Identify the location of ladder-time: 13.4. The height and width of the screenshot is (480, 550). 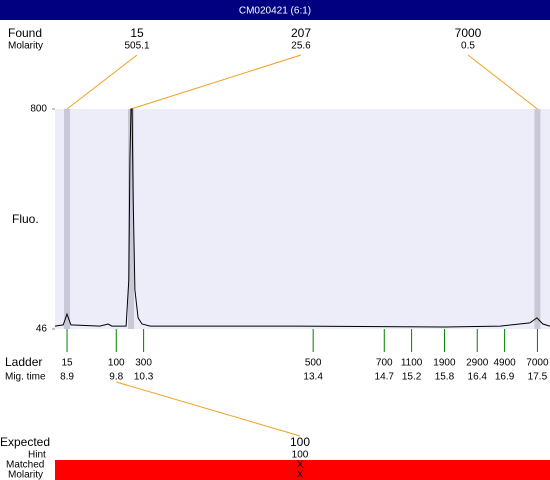
(313, 377).